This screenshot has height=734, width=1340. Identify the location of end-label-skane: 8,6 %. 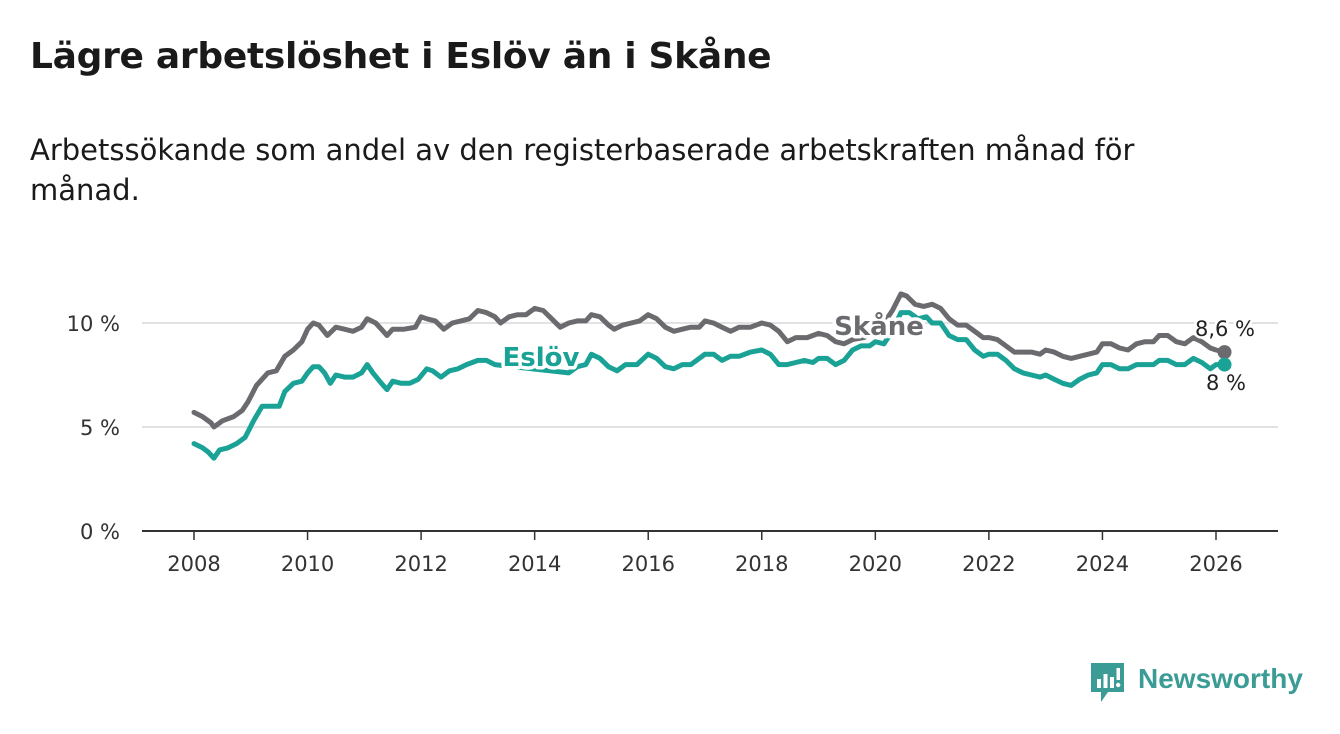
(1225, 329).